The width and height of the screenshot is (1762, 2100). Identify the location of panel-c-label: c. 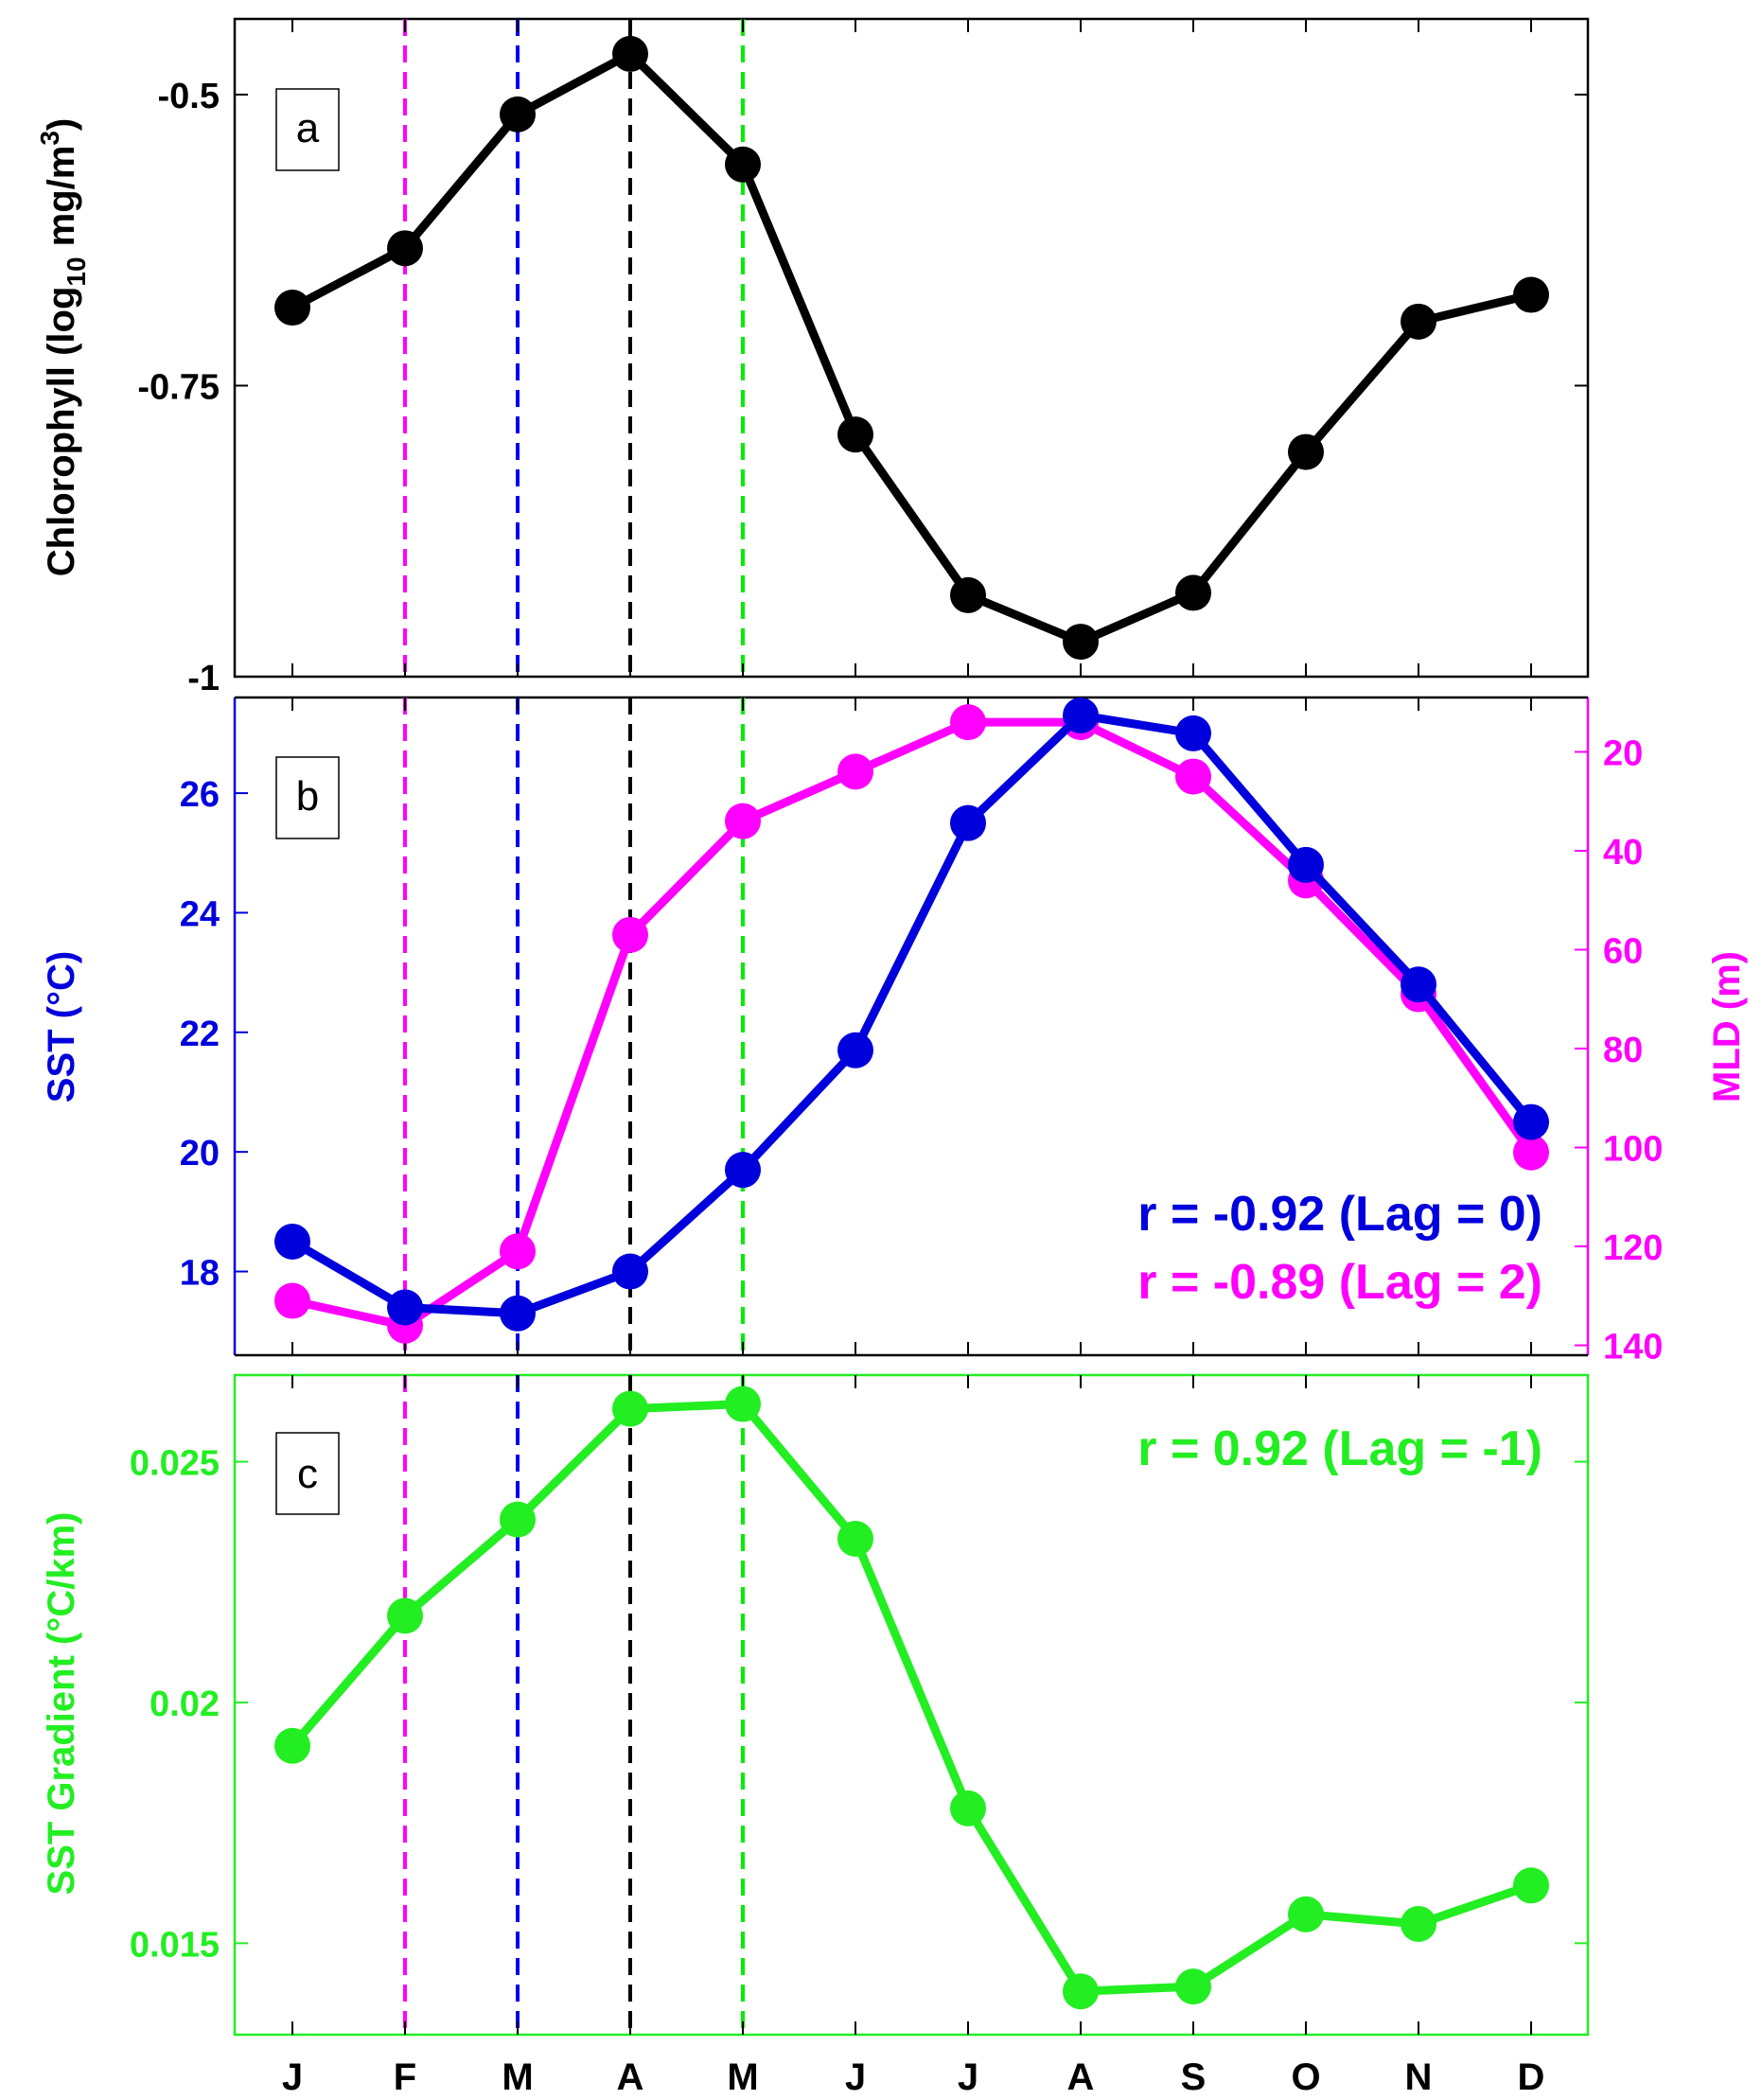
(307, 1474).